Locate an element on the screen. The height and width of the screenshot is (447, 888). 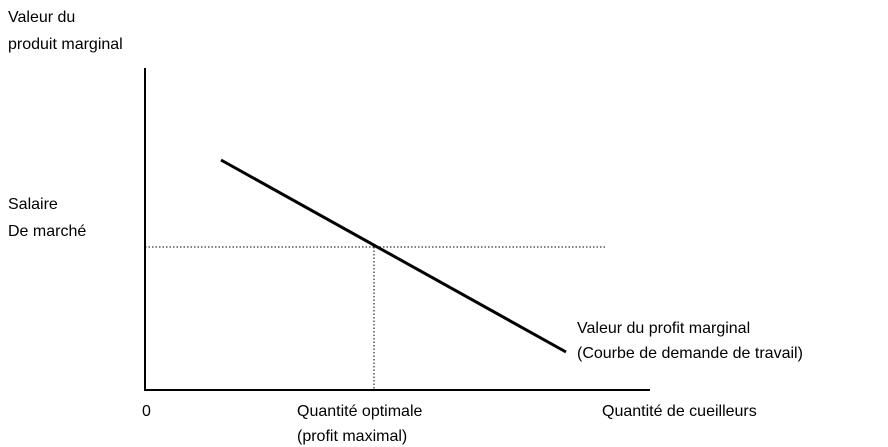
curve-label: (Courbe de demande de travail) is located at coordinates (690, 353).